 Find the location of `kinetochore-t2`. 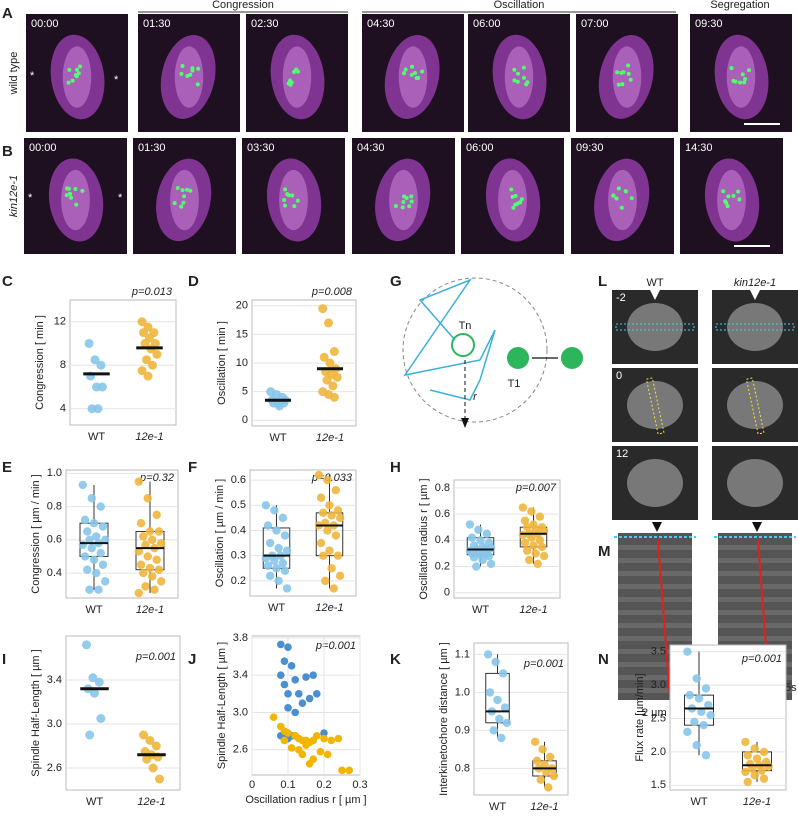

kinetochore-t2 is located at coordinates (572, 358).